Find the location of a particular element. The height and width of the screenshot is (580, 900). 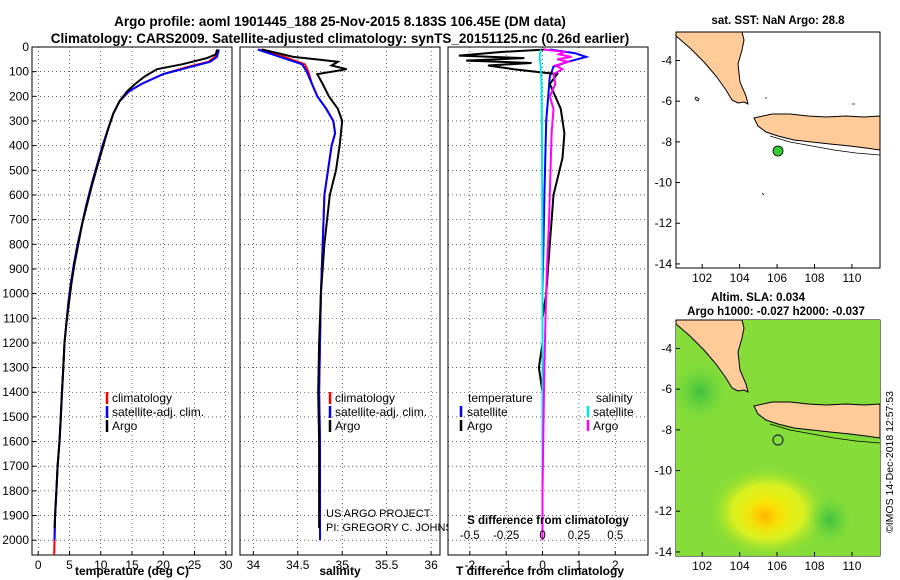

sst-map-xtick-label: 102 is located at coordinates (702, 278).